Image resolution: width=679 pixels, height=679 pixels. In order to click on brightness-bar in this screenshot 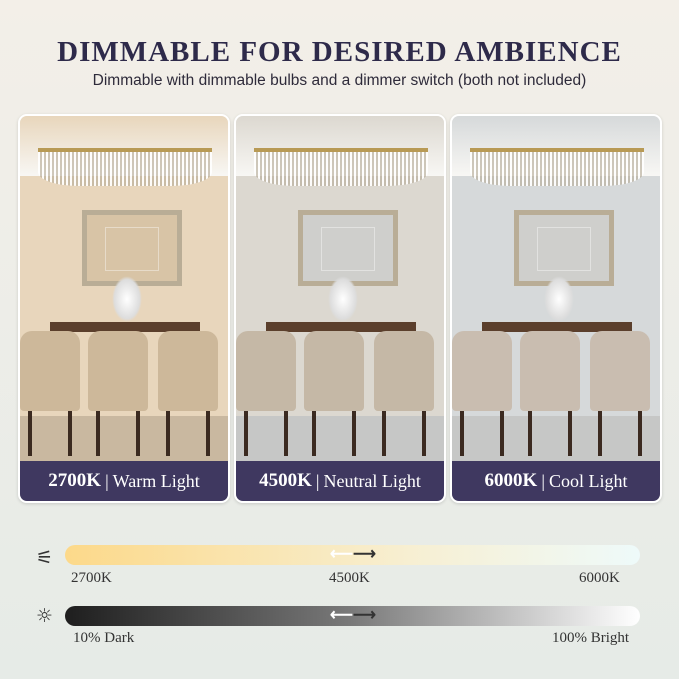, I will do `click(352, 616)`.